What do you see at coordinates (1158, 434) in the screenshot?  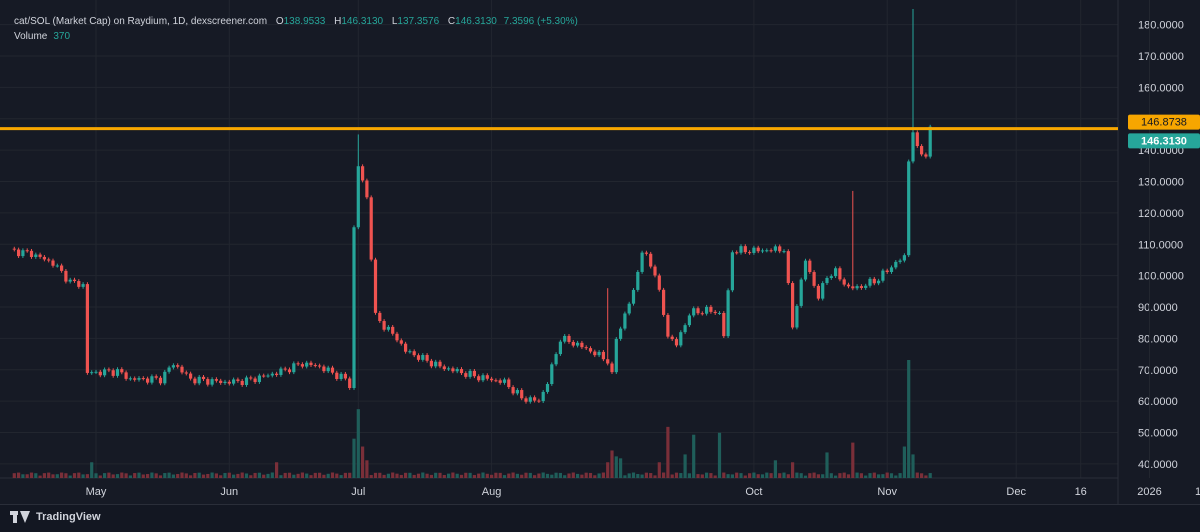 I see `y-tick-label: 50.0000` at bounding box center [1158, 434].